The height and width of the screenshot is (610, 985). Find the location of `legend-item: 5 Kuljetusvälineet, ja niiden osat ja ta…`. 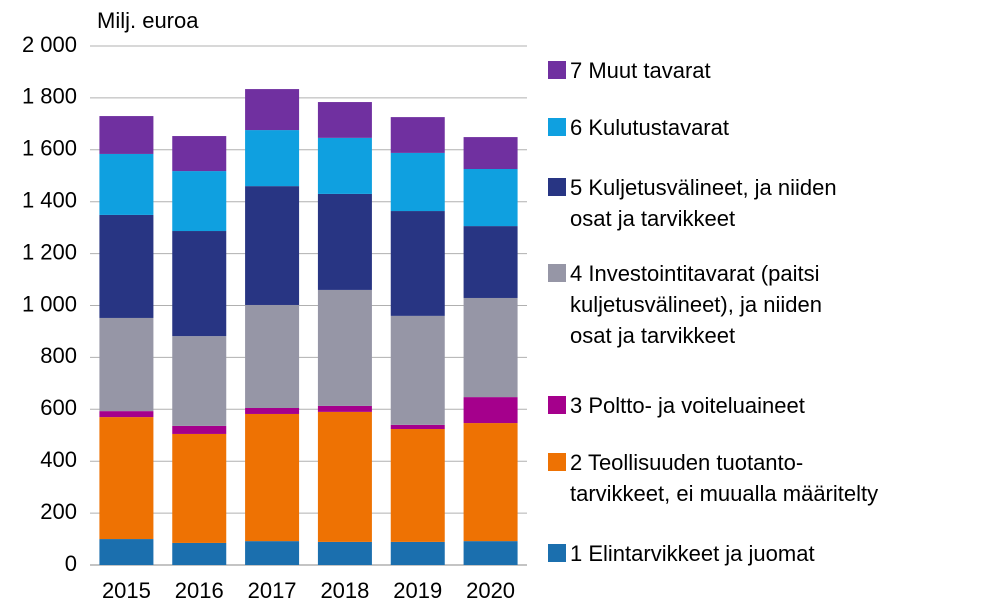

legend-item: 5 Kuljetusvälineet, ja niiden osat ja ta… is located at coordinates (692, 203).